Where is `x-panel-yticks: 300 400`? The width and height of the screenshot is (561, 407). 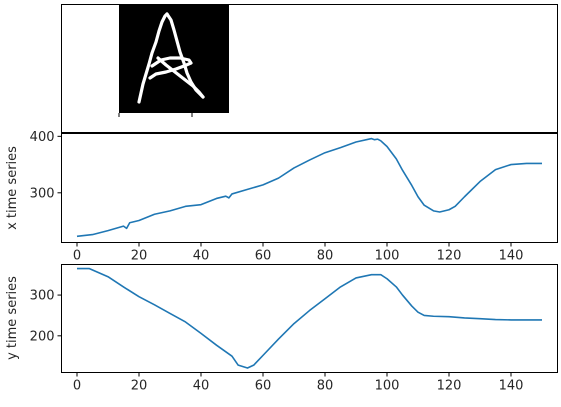 x-panel-yticks: 300 400 is located at coordinates (46, 165).